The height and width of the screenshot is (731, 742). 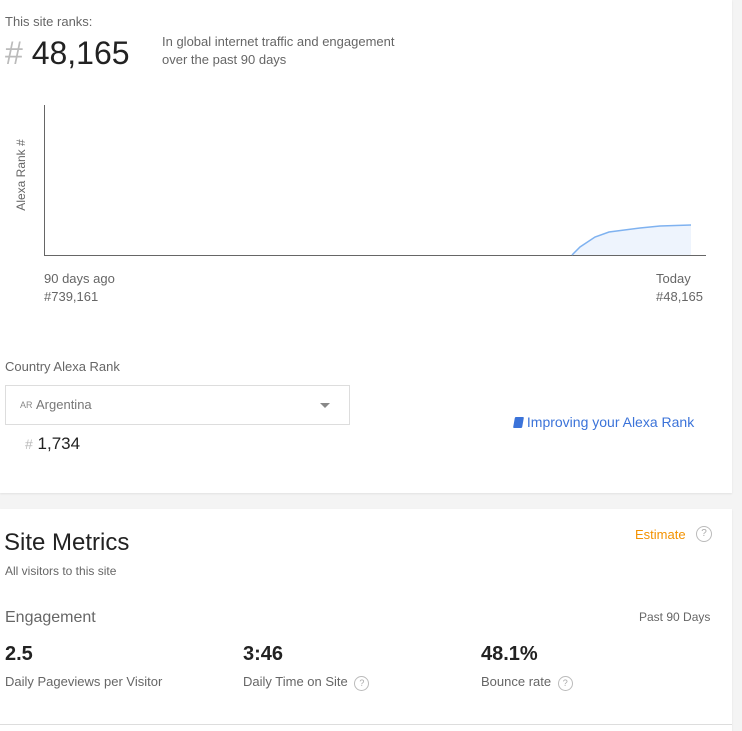 I want to click on improve-rank-link-text: Improving your Alexa Rank, so click(x=610, y=422).